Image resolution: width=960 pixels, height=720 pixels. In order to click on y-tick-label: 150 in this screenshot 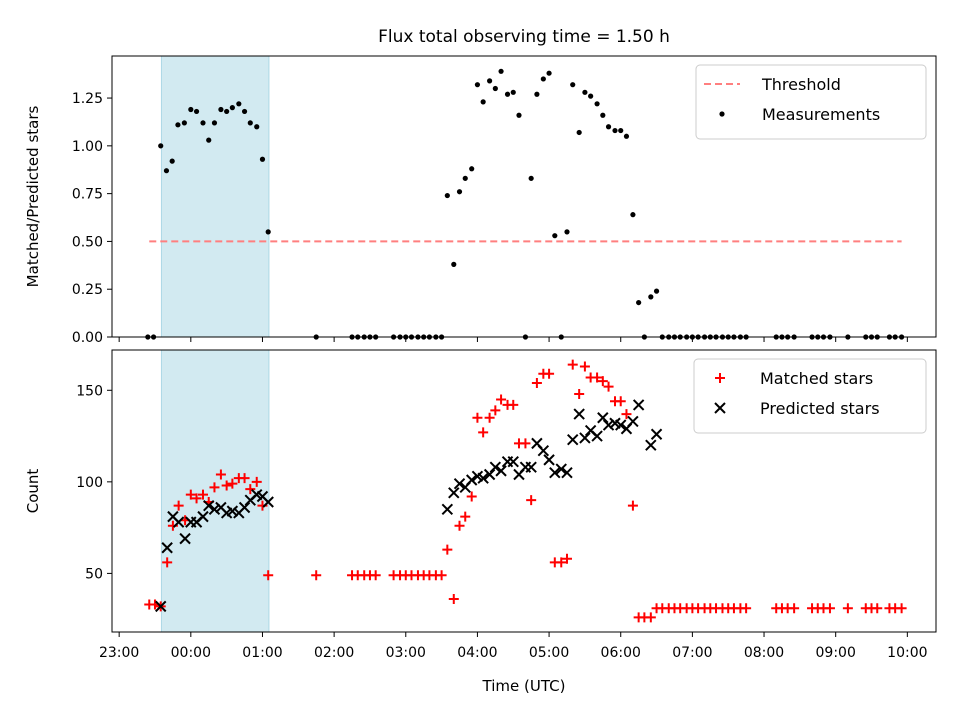, I will do `click(89, 391)`.